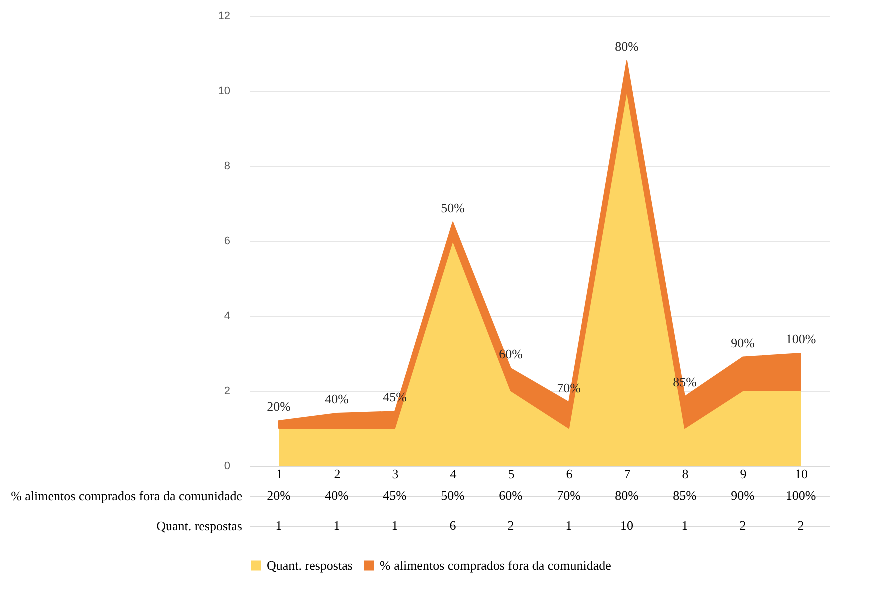  I want to click on y-tick-label: 0, so click(227, 466).